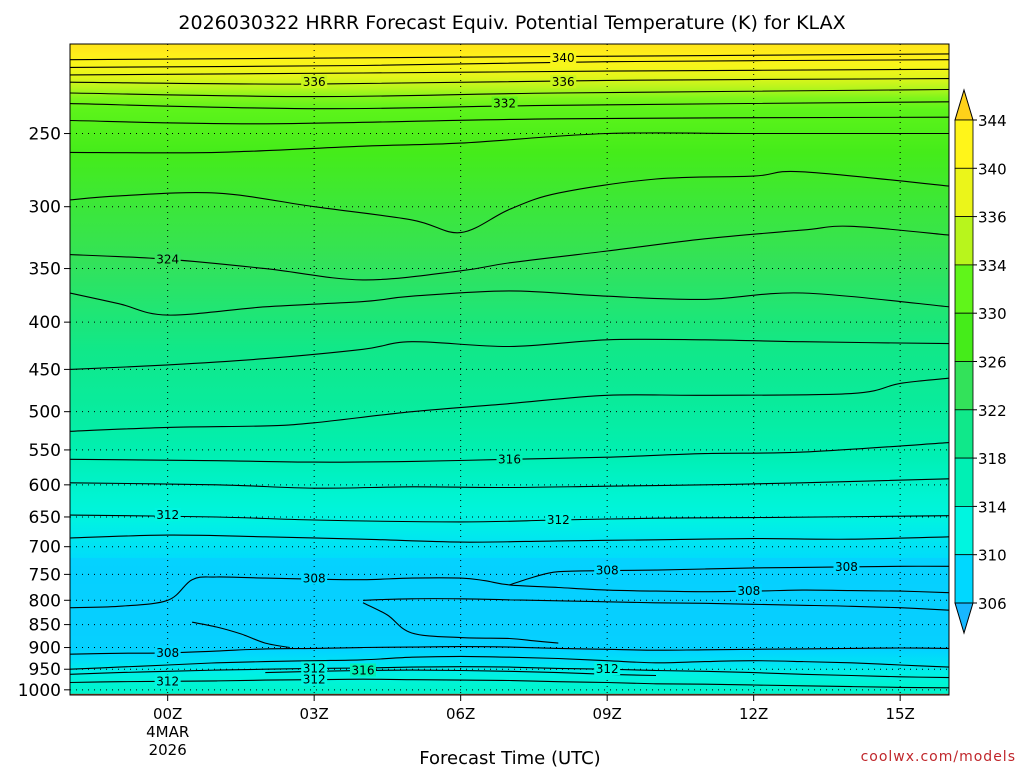  I want to click on contour-label-text: 316, so click(363, 670).